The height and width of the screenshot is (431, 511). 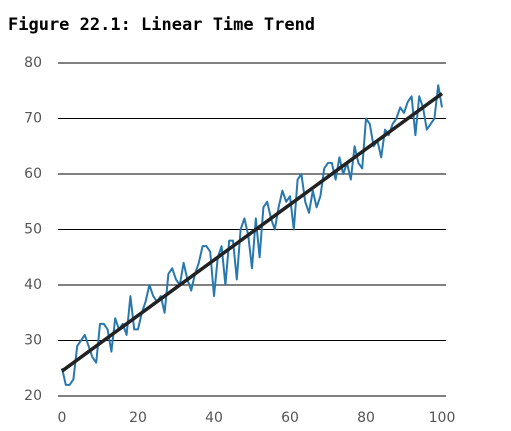 What do you see at coordinates (33, 285) in the screenshot?
I see `y-tick-label: 40` at bounding box center [33, 285].